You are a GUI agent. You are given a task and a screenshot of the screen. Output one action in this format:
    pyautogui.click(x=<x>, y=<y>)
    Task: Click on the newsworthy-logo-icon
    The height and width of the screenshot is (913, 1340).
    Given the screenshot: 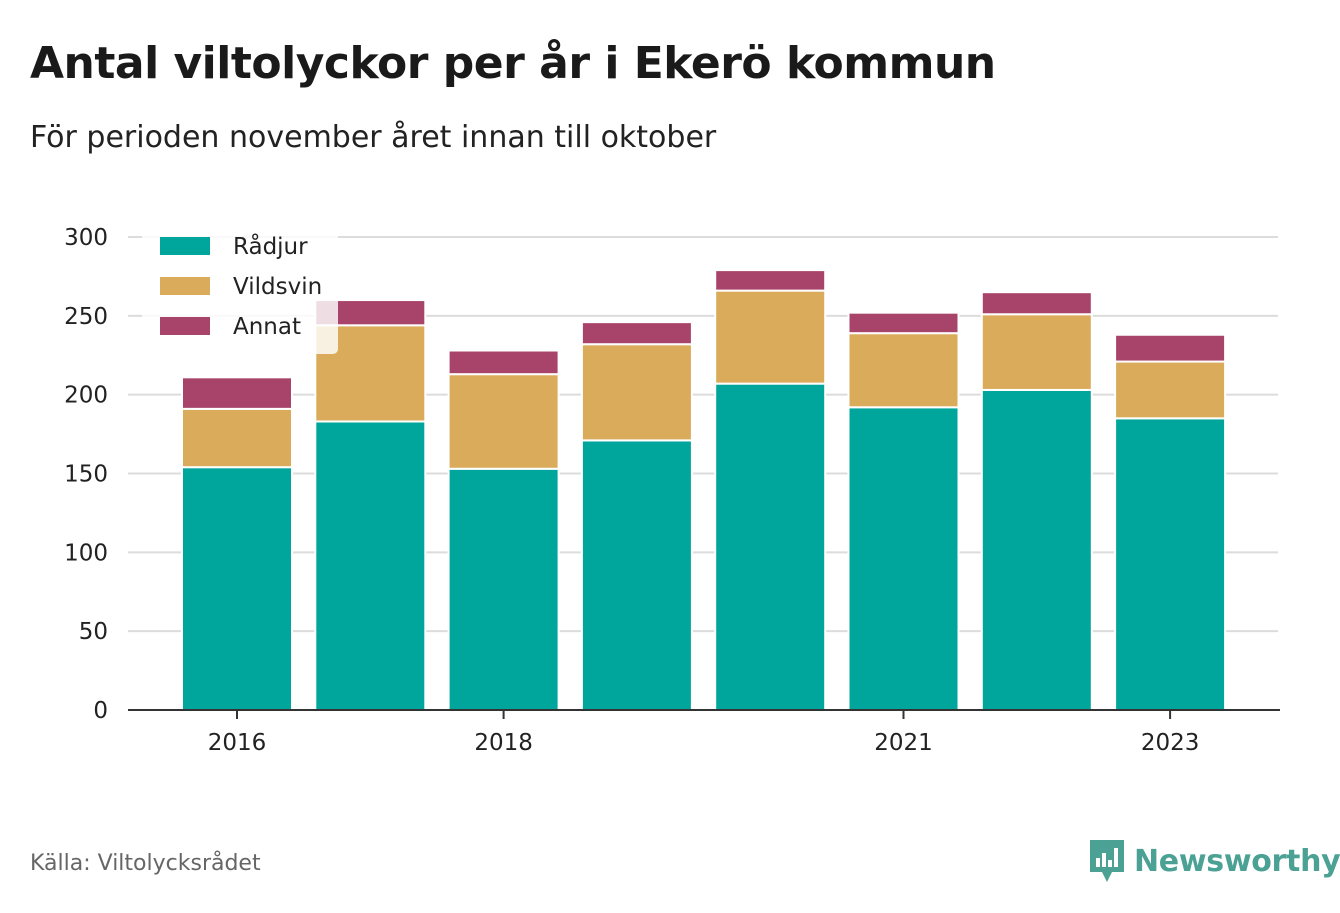 What is the action you would take?
    pyautogui.click(x=1107, y=861)
    